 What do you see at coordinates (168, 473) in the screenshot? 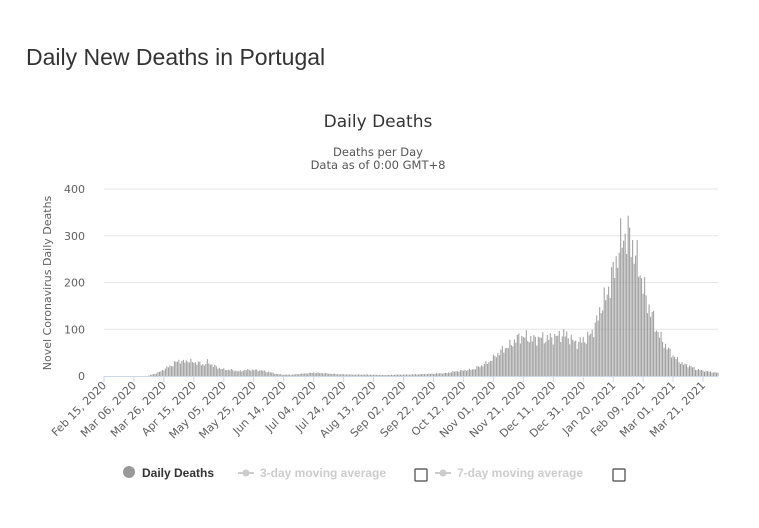
I see `legend-item-daily-deaths: Daily Deaths` at bounding box center [168, 473].